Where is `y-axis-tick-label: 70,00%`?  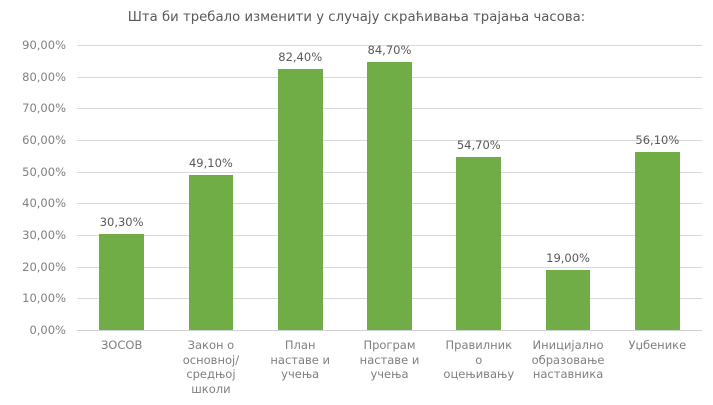 y-axis-tick-label: 70,00% is located at coordinates (44, 108).